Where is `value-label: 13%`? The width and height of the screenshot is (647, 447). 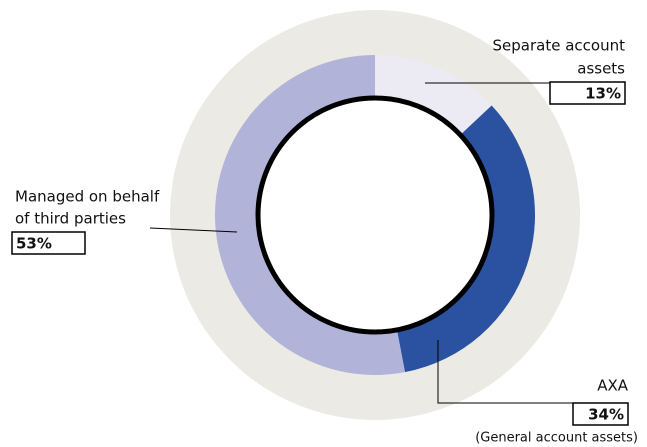 value-label: 13% is located at coordinates (603, 94).